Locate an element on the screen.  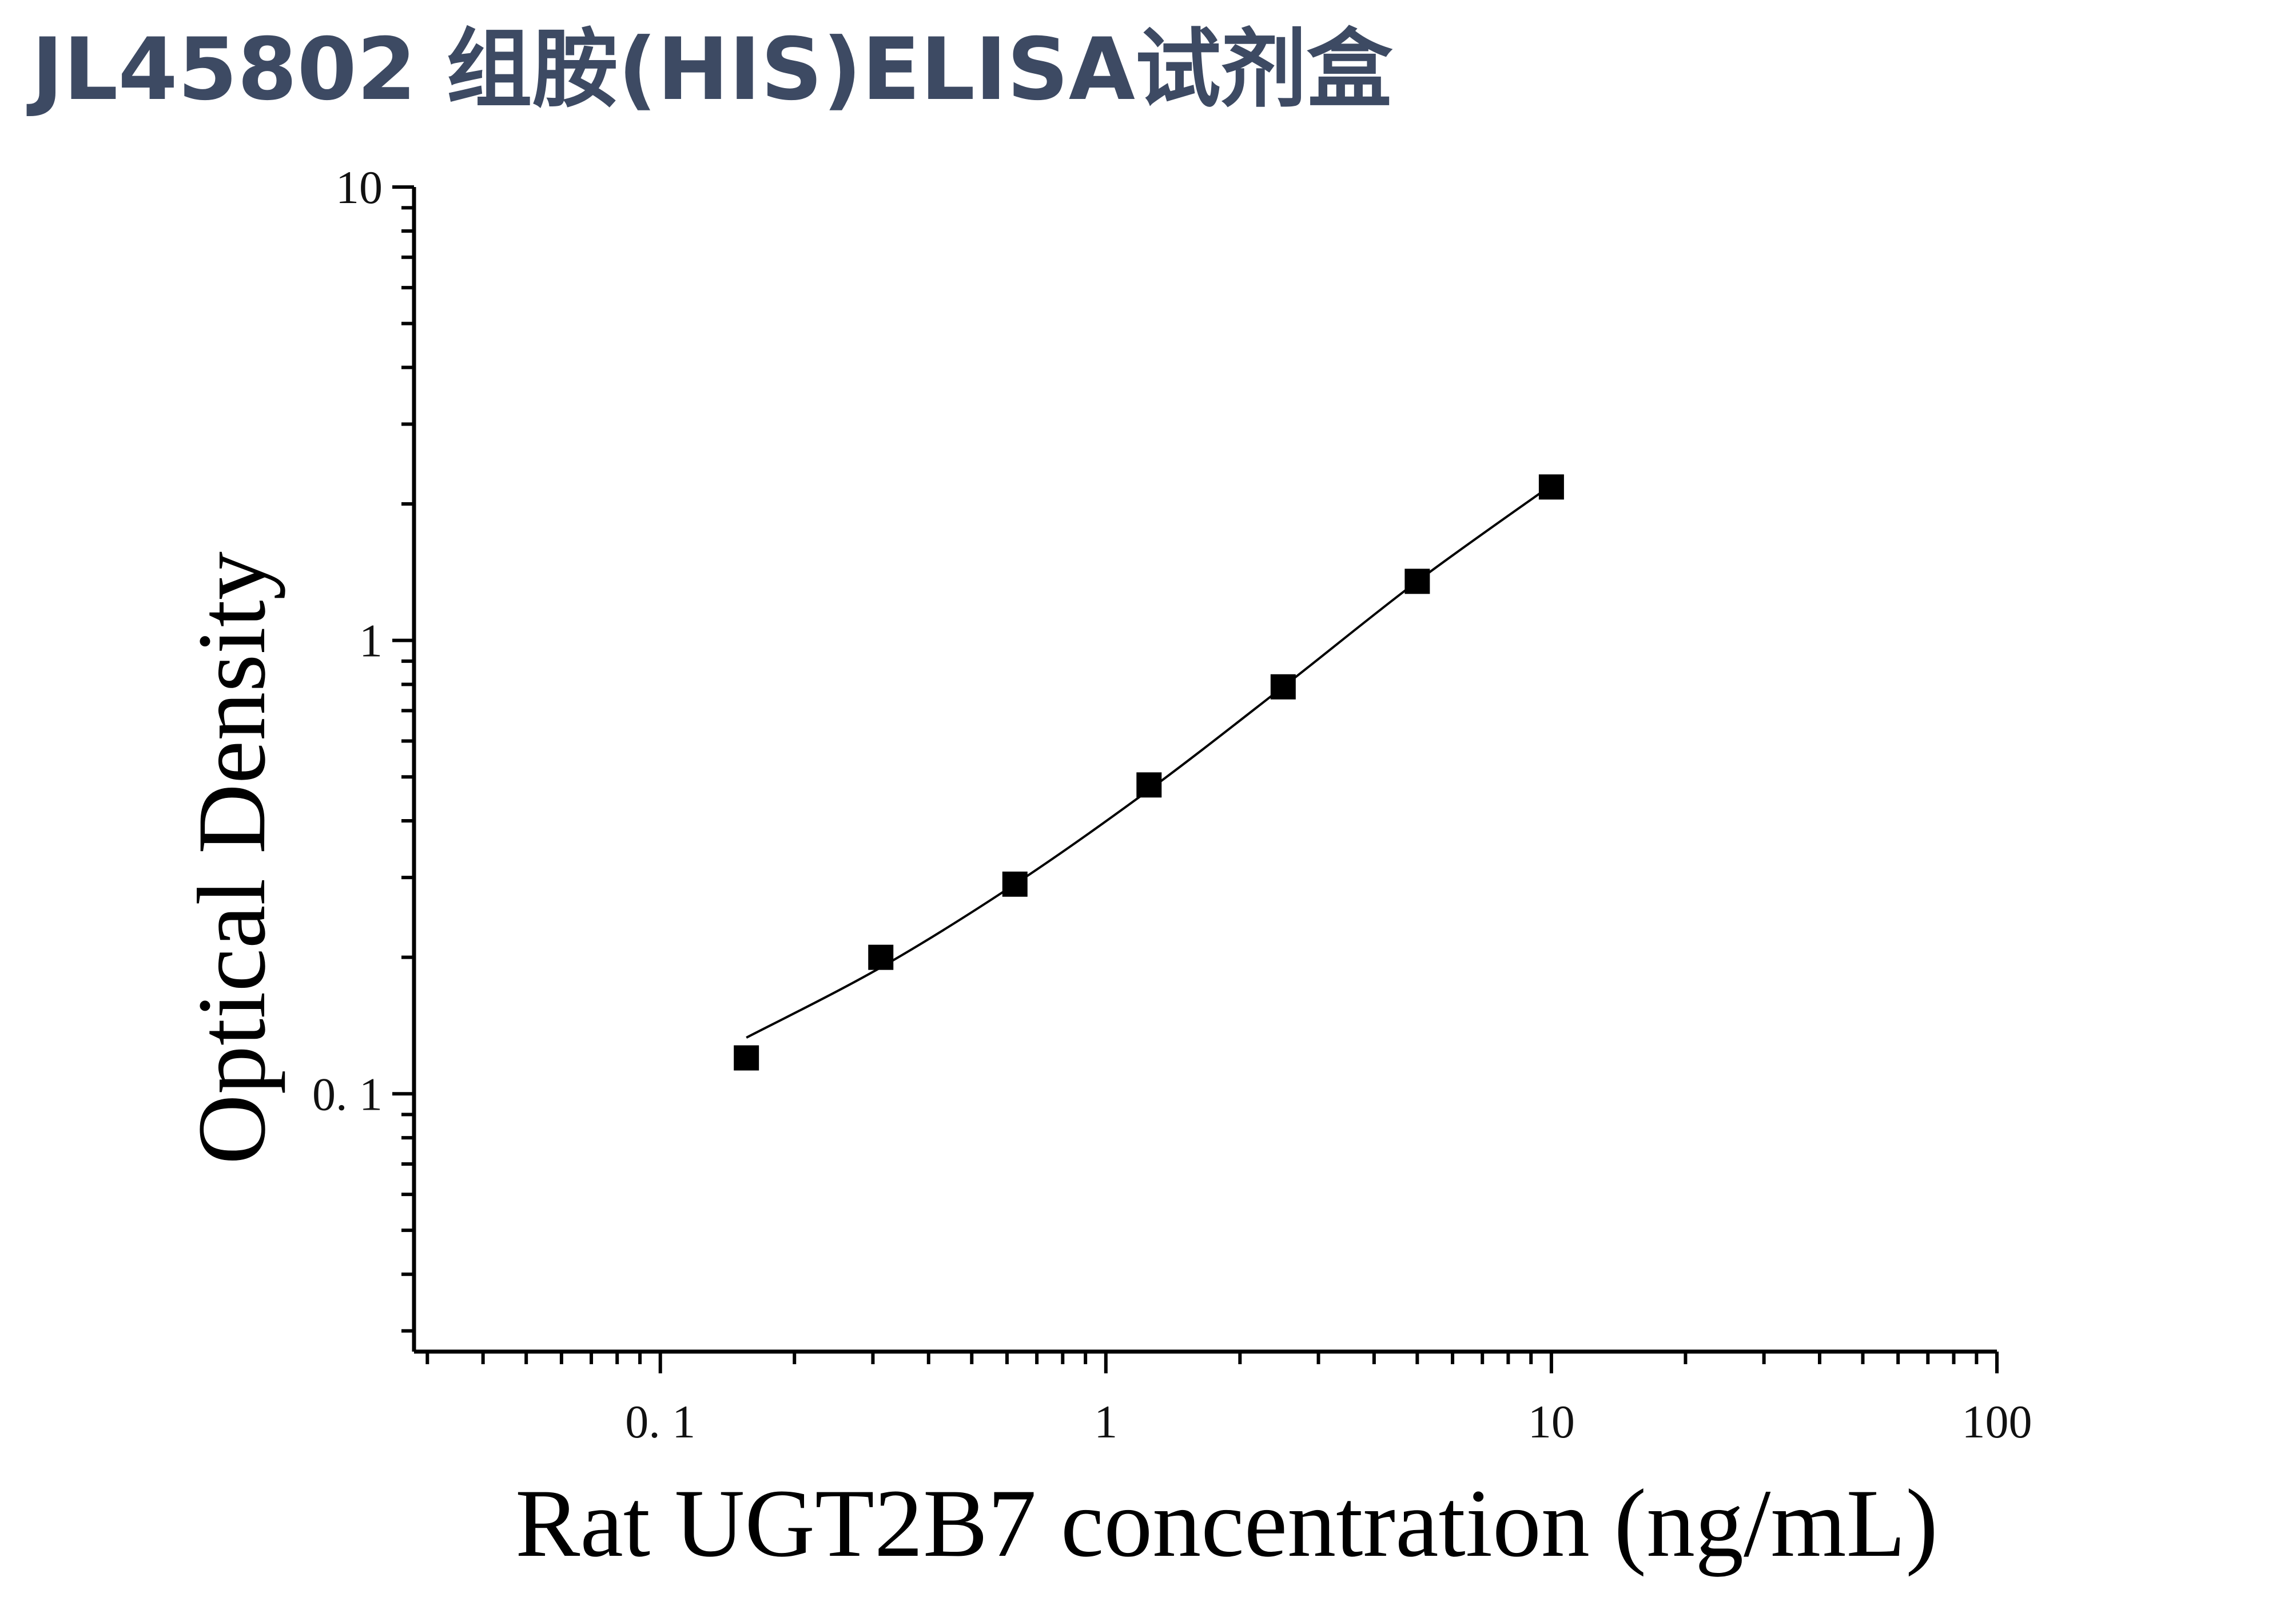
y-tick-label: 10 is located at coordinates (359, 187).